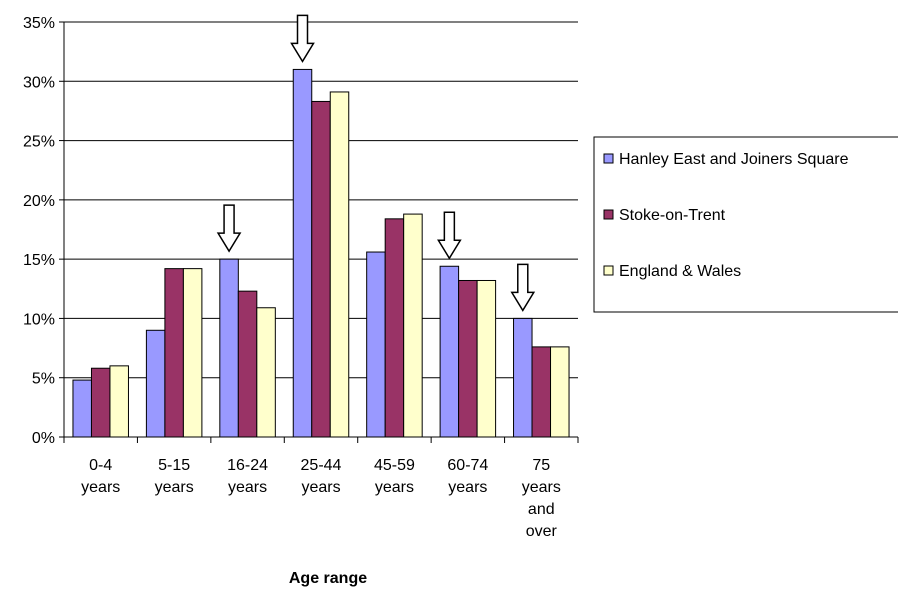  I want to click on legend-box, so click(745, 224).